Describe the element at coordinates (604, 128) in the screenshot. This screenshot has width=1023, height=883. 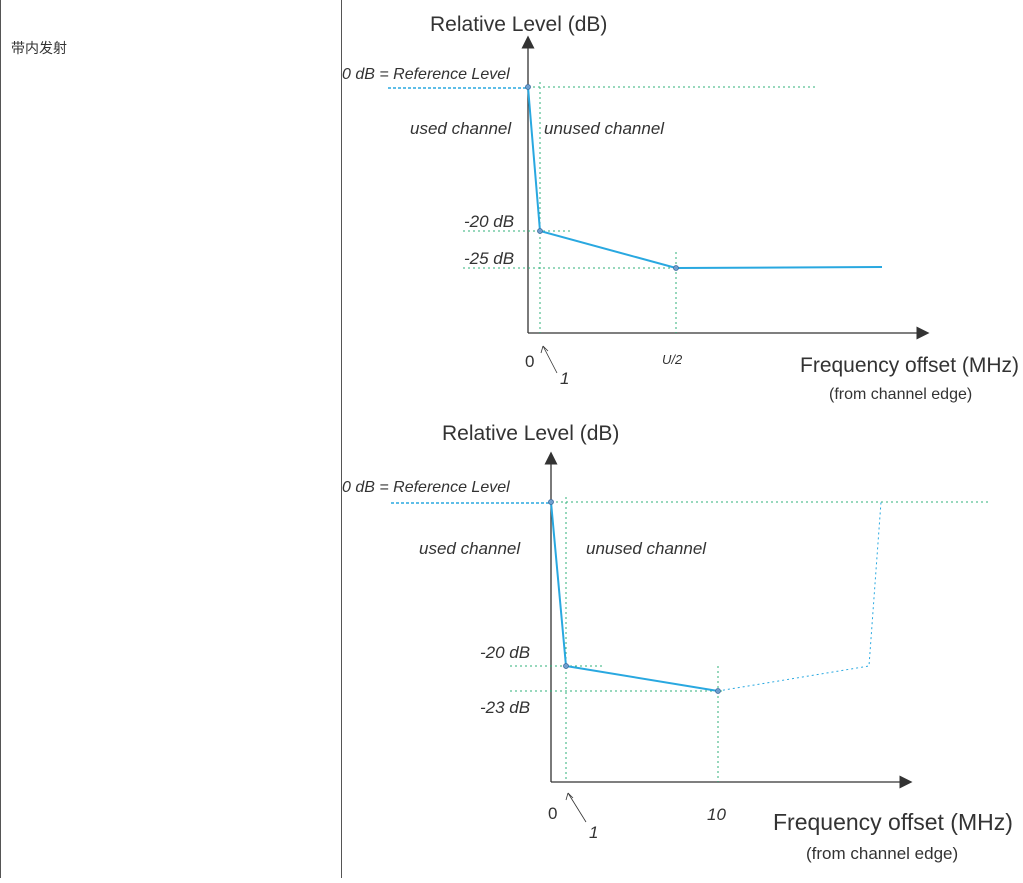
I see `top-unused-channel-label: unused channel` at that location.